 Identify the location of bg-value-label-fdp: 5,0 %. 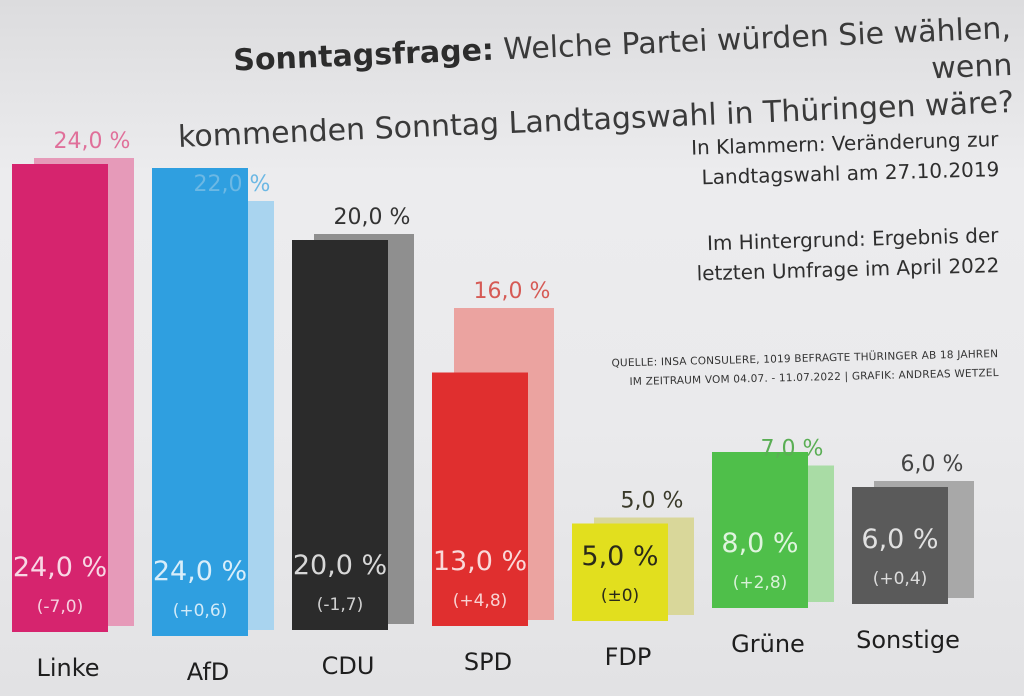
(652, 501).